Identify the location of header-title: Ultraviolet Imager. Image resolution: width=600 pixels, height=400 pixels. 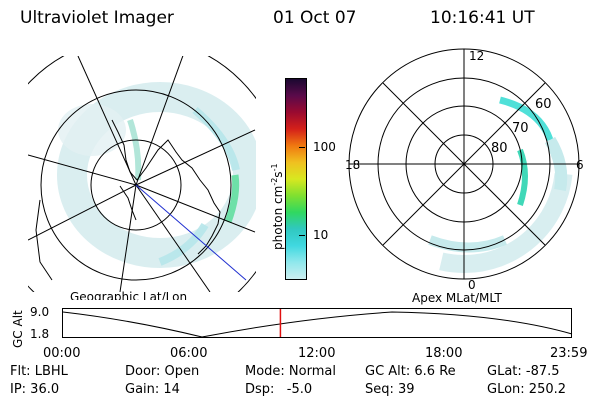
(97, 18).